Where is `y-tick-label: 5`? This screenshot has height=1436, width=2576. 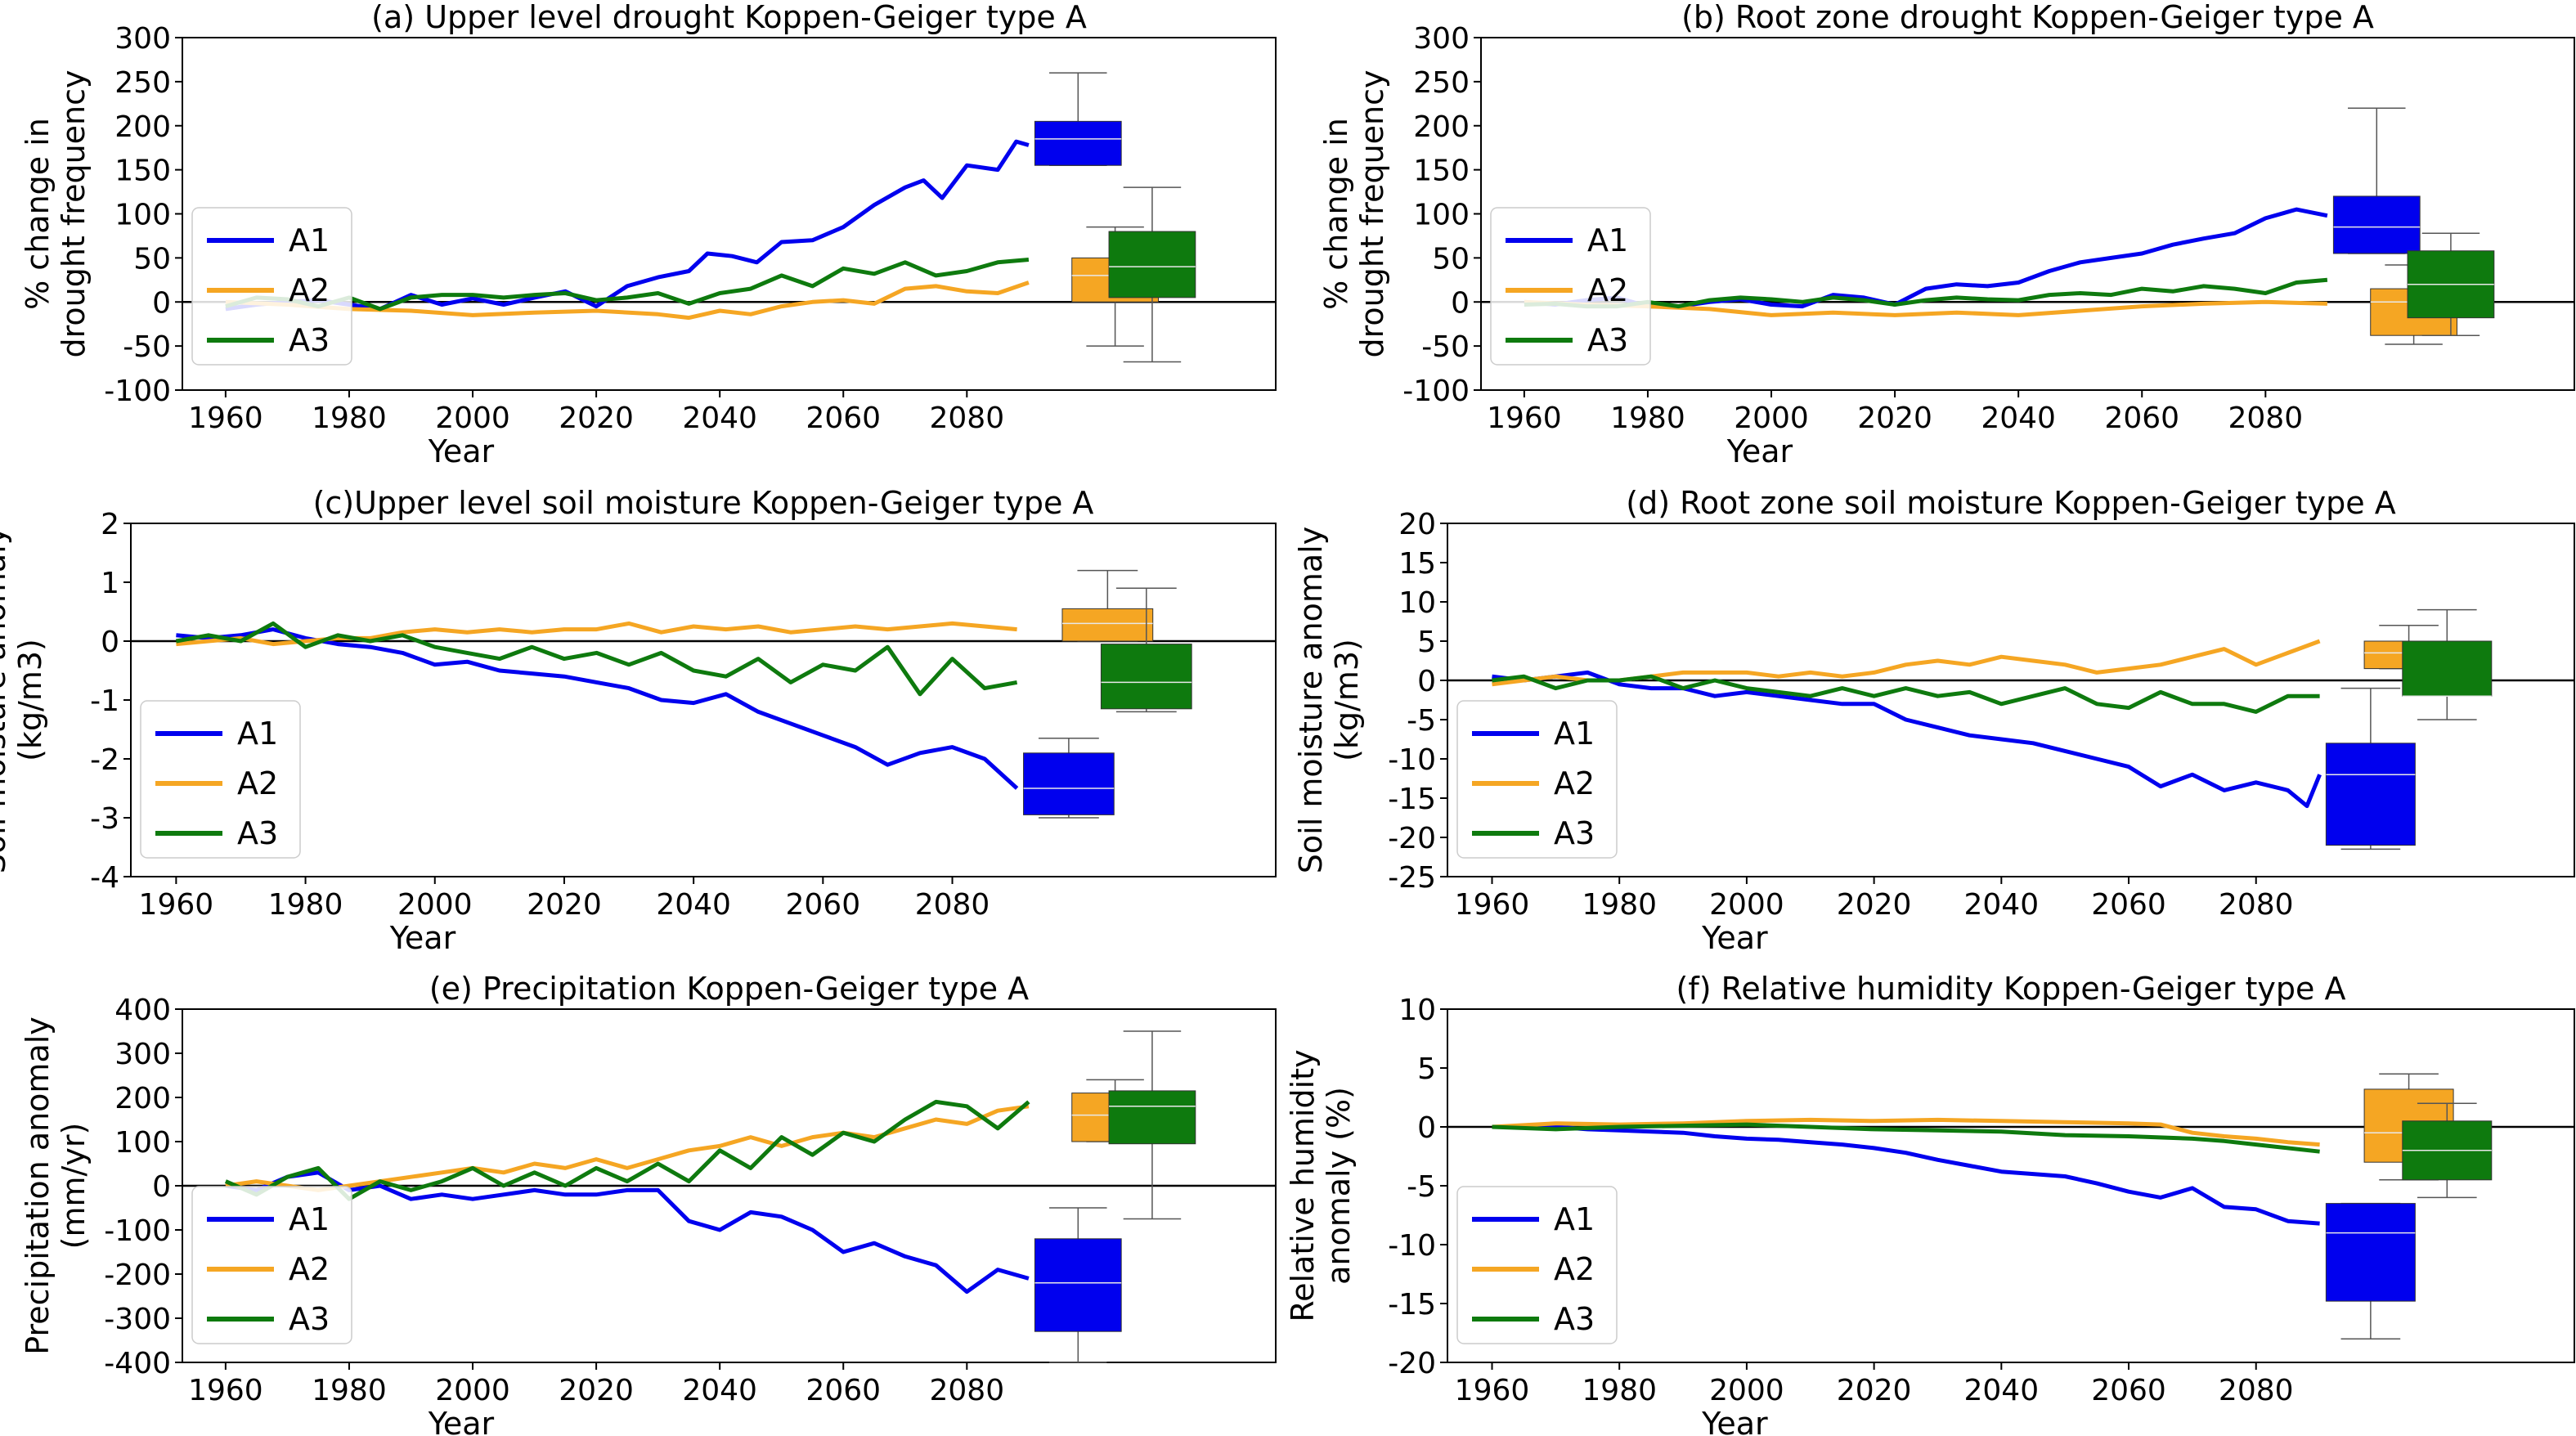
y-tick-label: 5 is located at coordinates (1426, 642).